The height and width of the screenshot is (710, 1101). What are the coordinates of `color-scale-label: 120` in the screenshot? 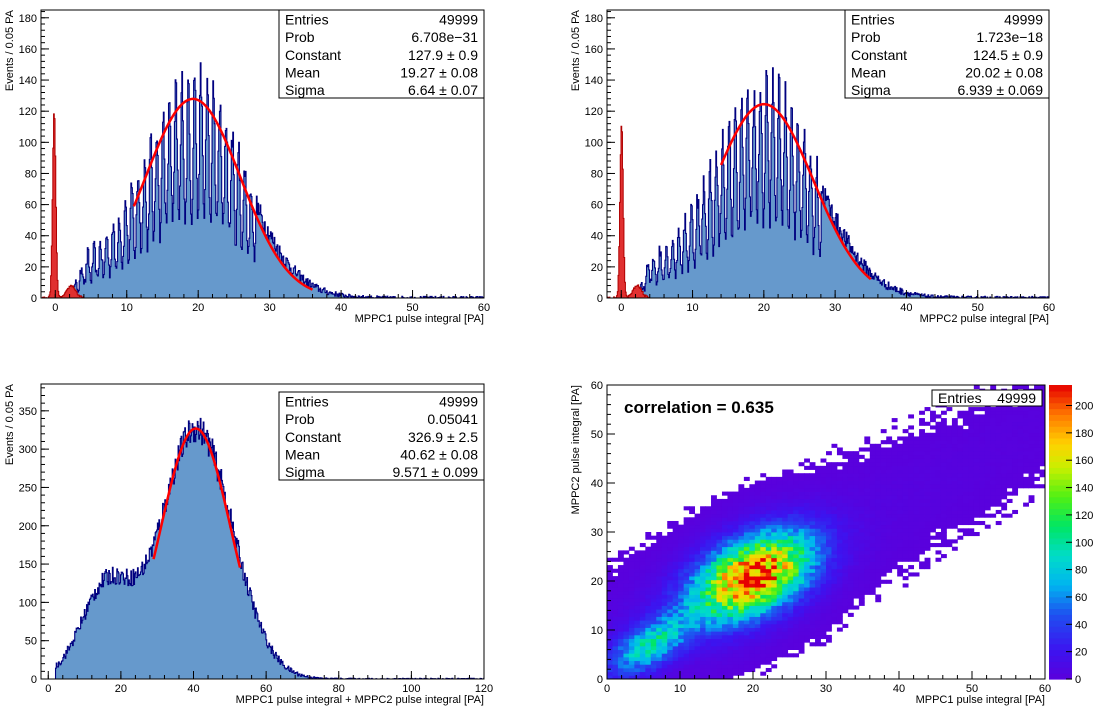 It's located at (1084, 516).